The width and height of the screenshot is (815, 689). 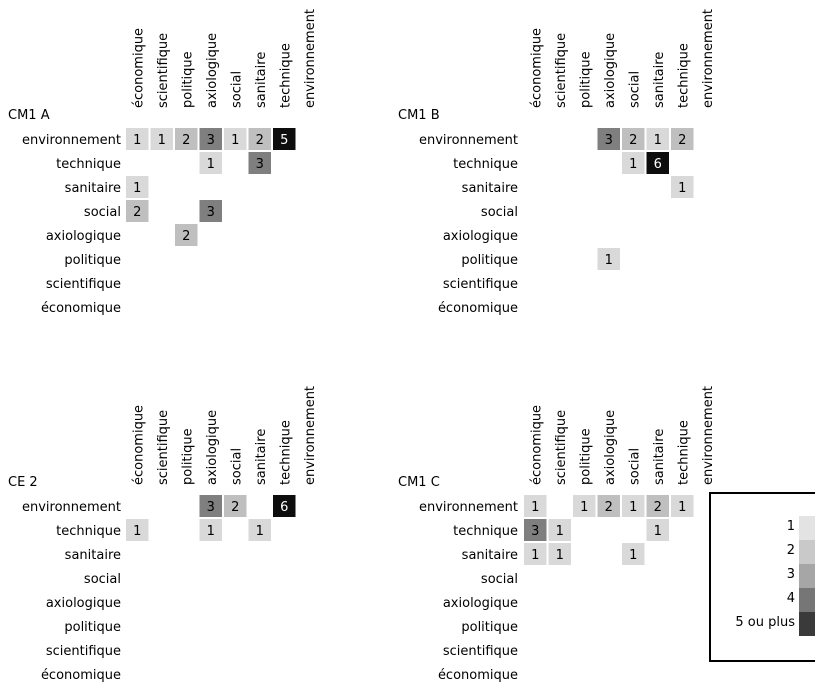 What do you see at coordinates (285, 452) in the screenshot?
I see `column-label: technique` at bounding box center [285, 452].